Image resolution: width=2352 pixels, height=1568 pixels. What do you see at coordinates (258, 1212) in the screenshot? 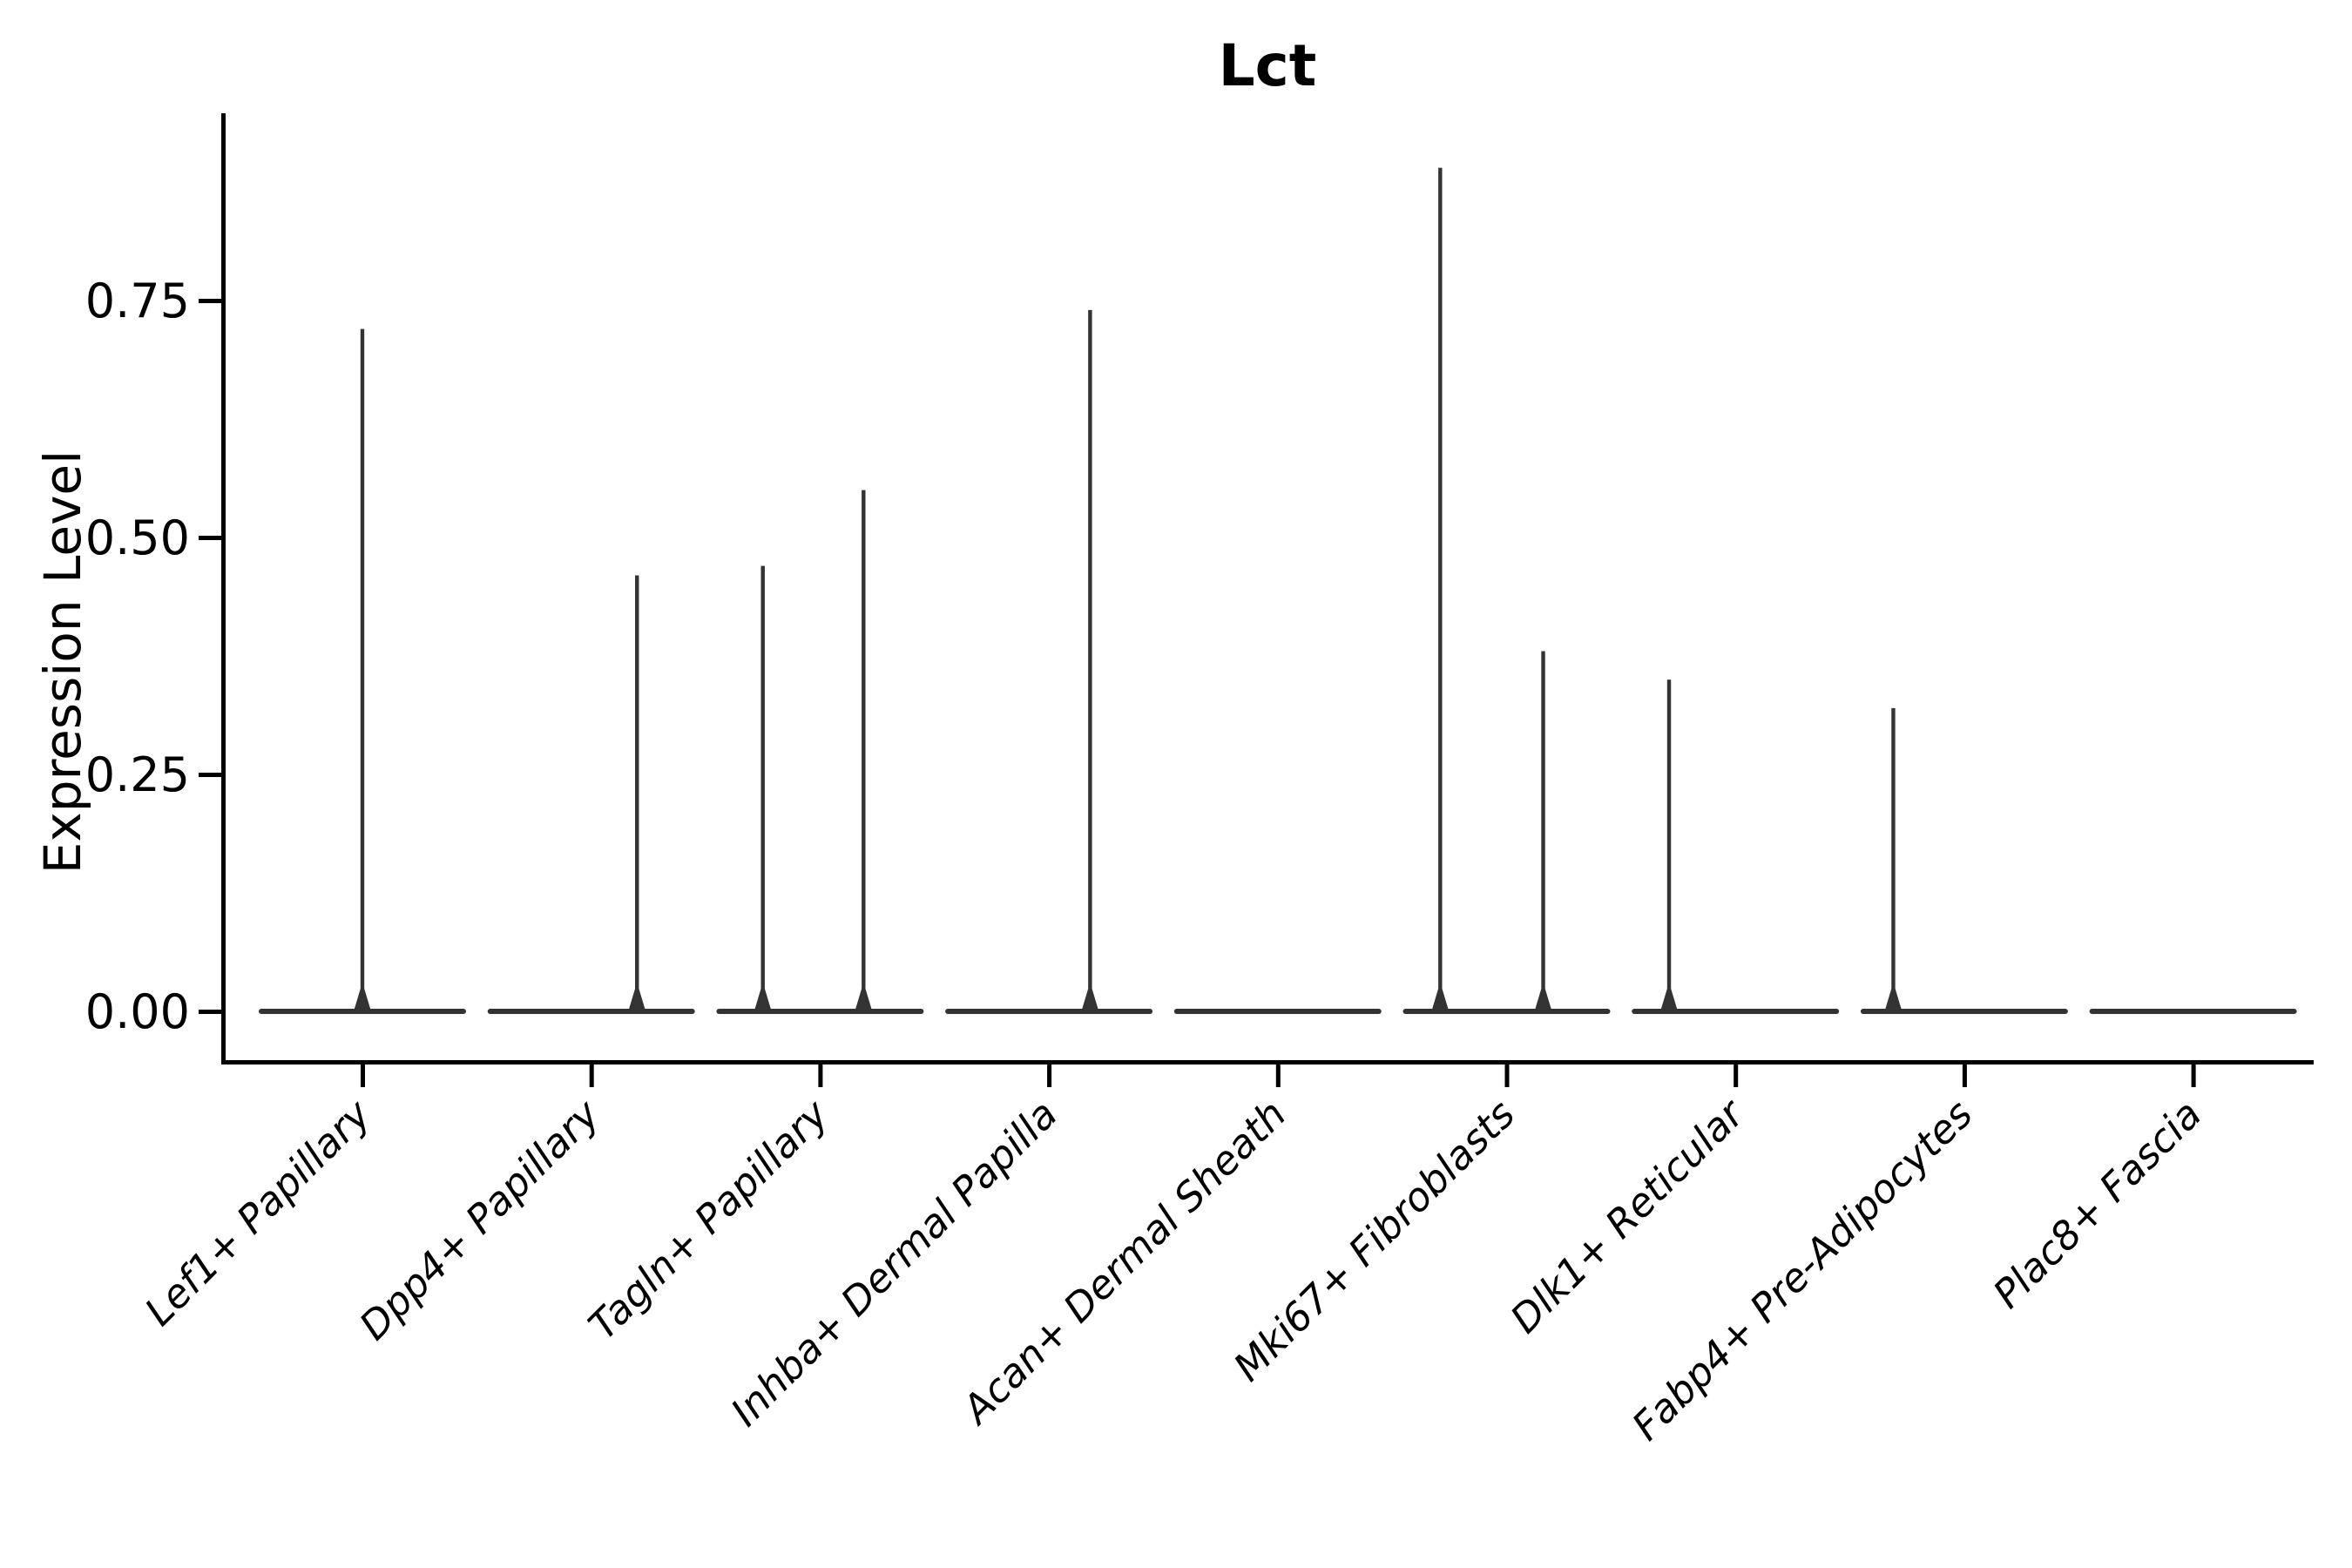
I see `x-category-label: Lef1+ Papillary` at bounding box center [258, 1212].